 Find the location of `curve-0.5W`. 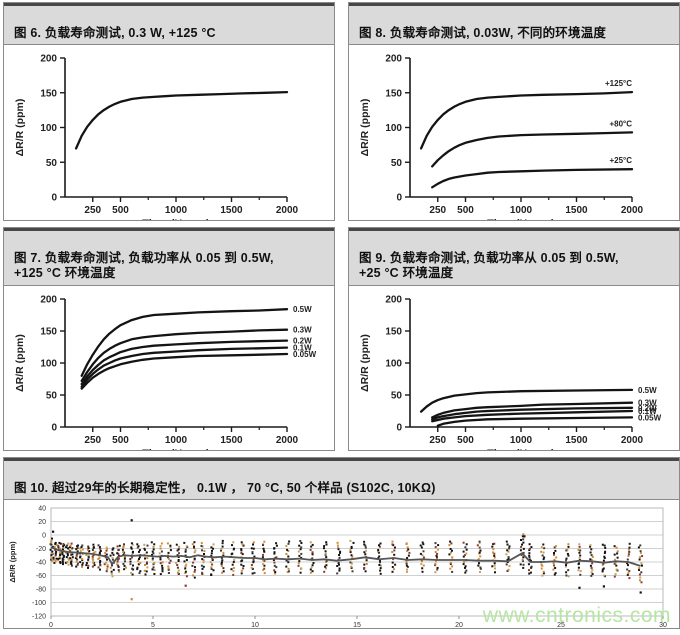

curve-0.5W is located at coordinates (184, 342).